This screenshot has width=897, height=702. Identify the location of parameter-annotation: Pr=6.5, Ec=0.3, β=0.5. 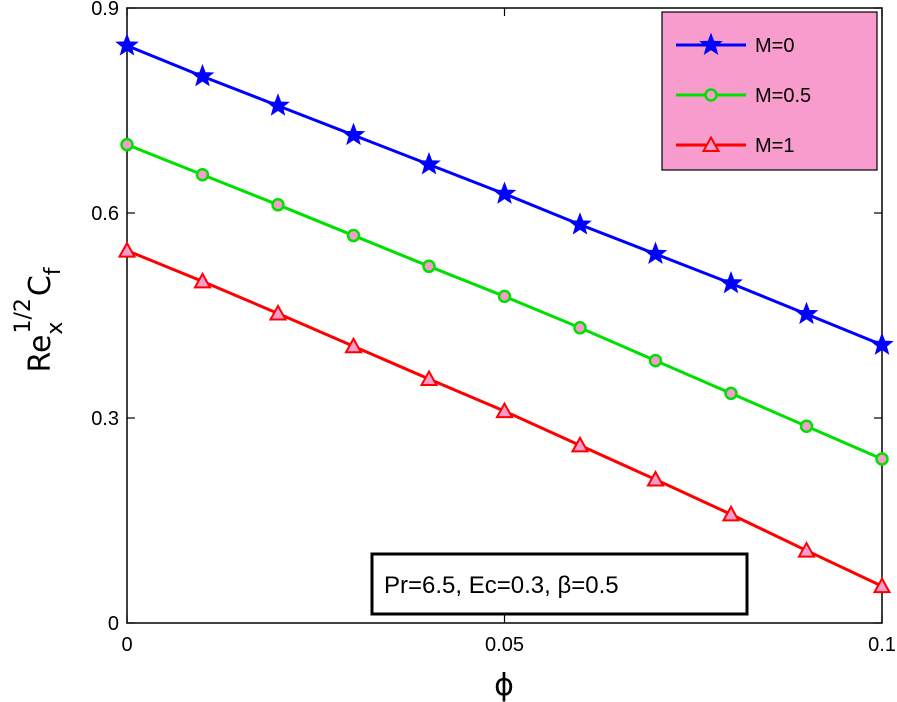
(559, 584).